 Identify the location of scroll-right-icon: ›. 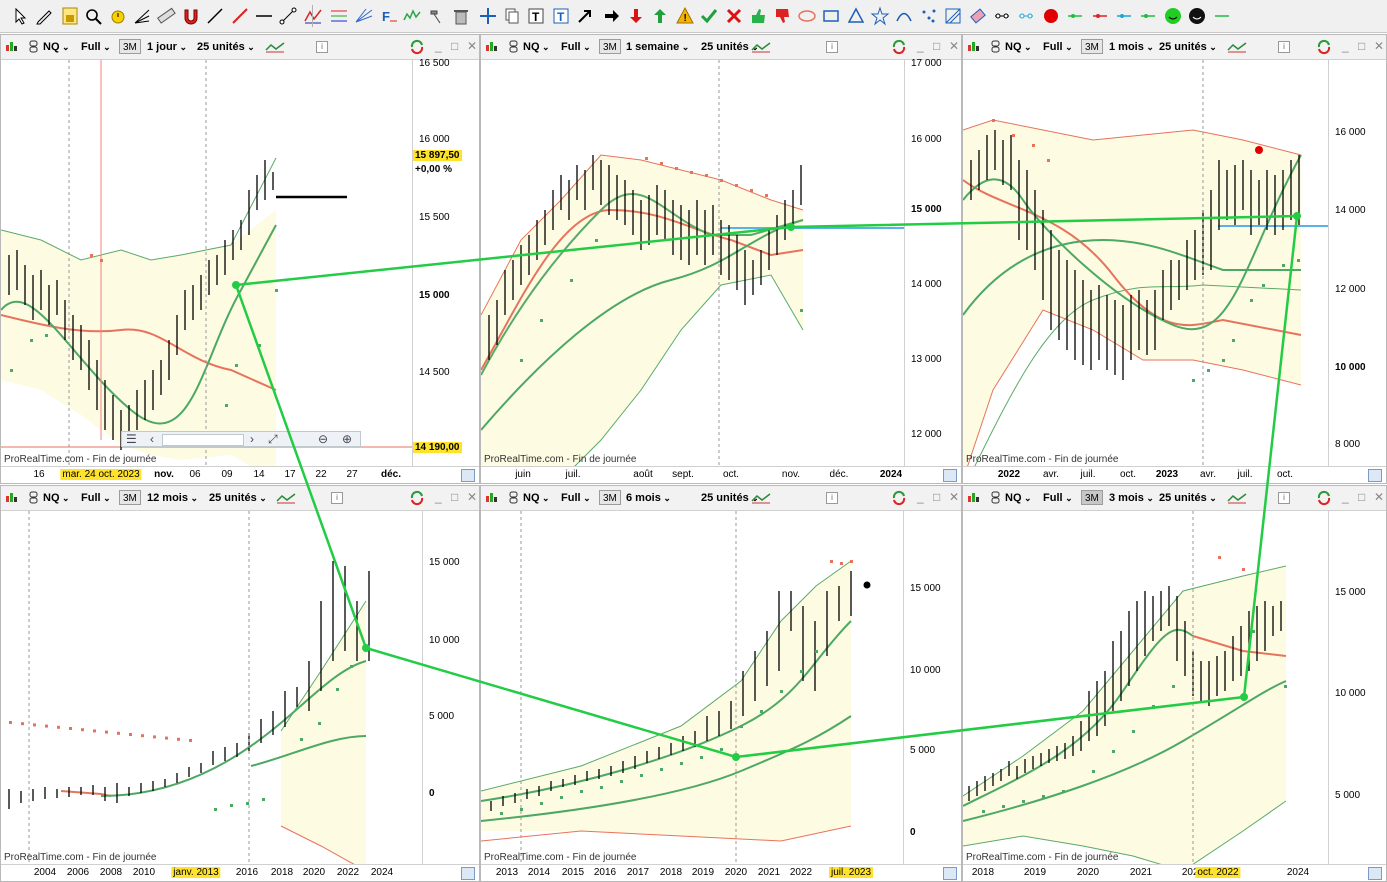
(252, 439).